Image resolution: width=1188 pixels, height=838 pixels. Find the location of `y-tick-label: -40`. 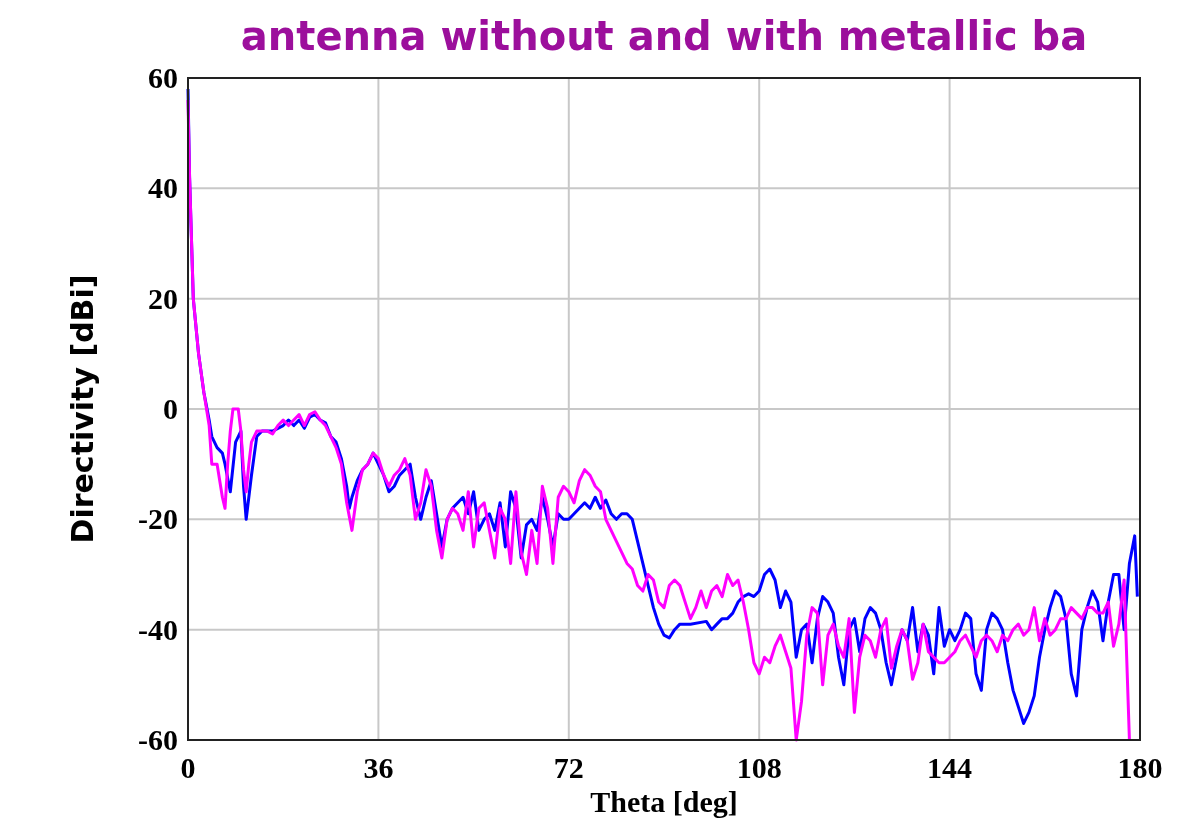

y-tick-label: -40 is located at coordinates (158, 629).